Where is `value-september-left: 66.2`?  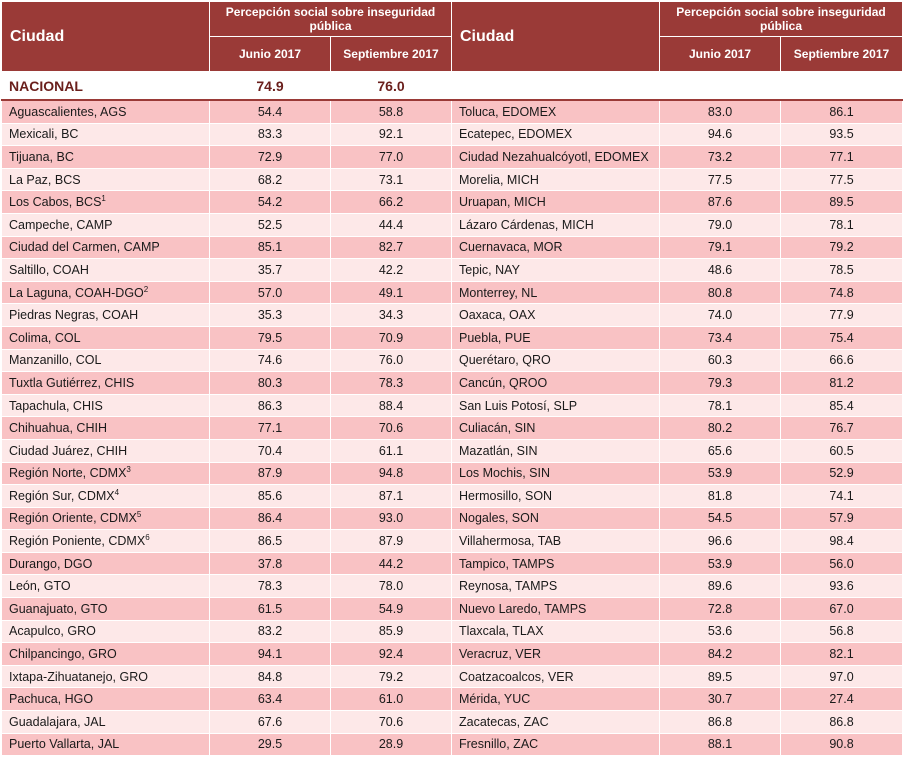 value-september-left: 66.2 is located at coordinates (391, 202).